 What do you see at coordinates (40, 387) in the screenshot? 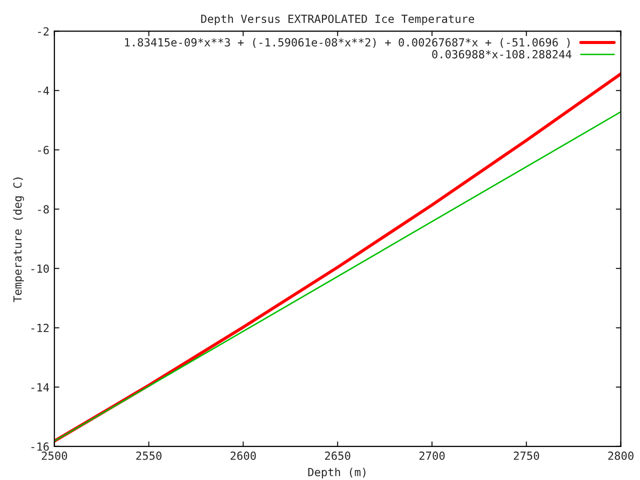
I see `y-tick-label: -14` at bounding box center [40, 387].